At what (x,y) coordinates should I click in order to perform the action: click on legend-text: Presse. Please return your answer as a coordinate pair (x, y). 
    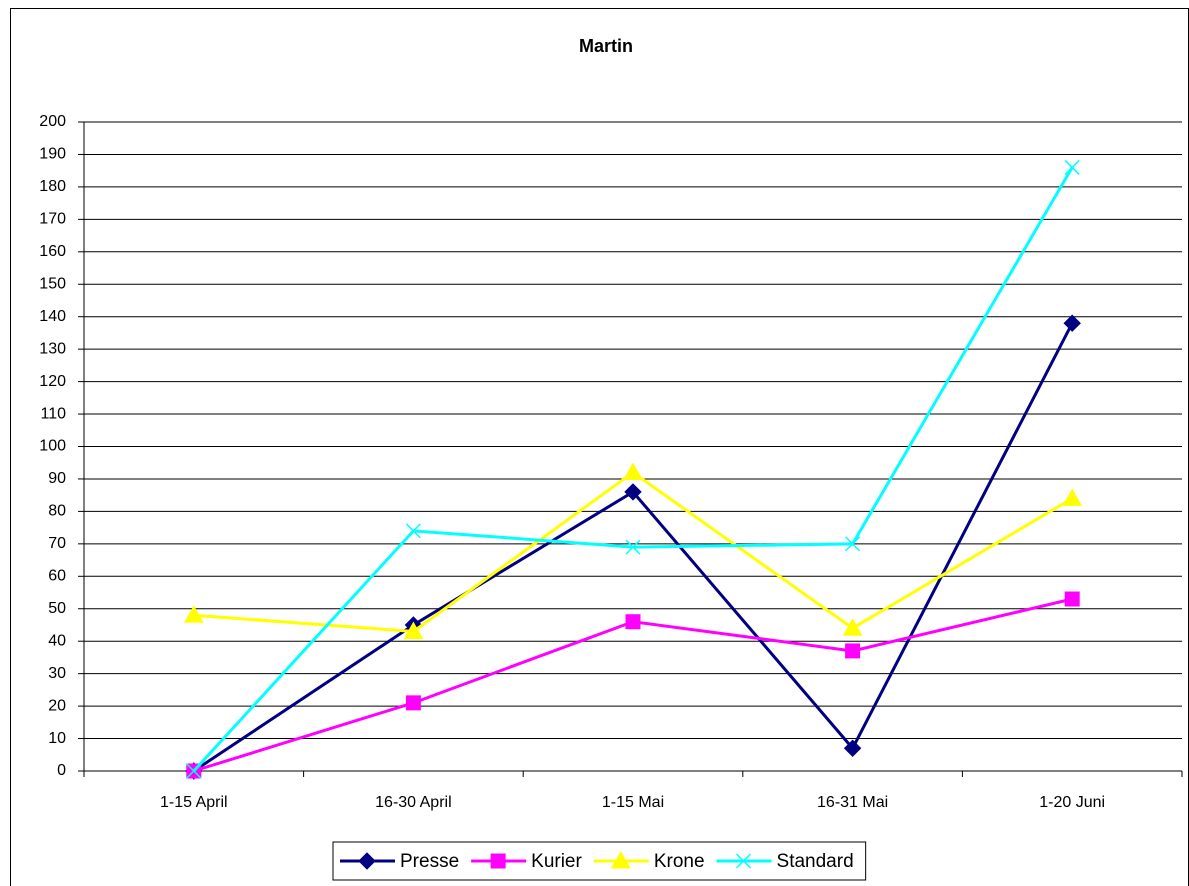
    Looking at the image, I should click on (429, 861).